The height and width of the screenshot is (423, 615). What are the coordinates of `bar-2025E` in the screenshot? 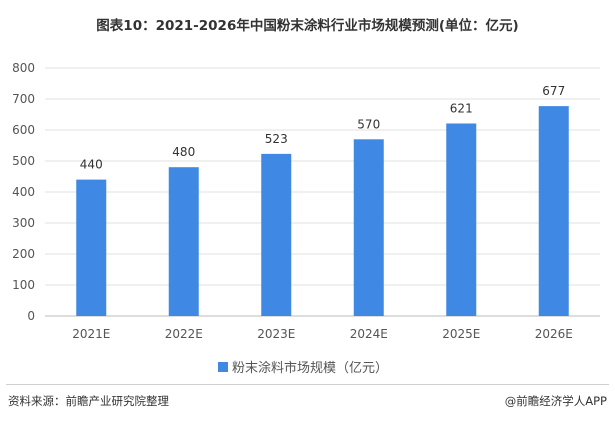 It's located at (461, 220).